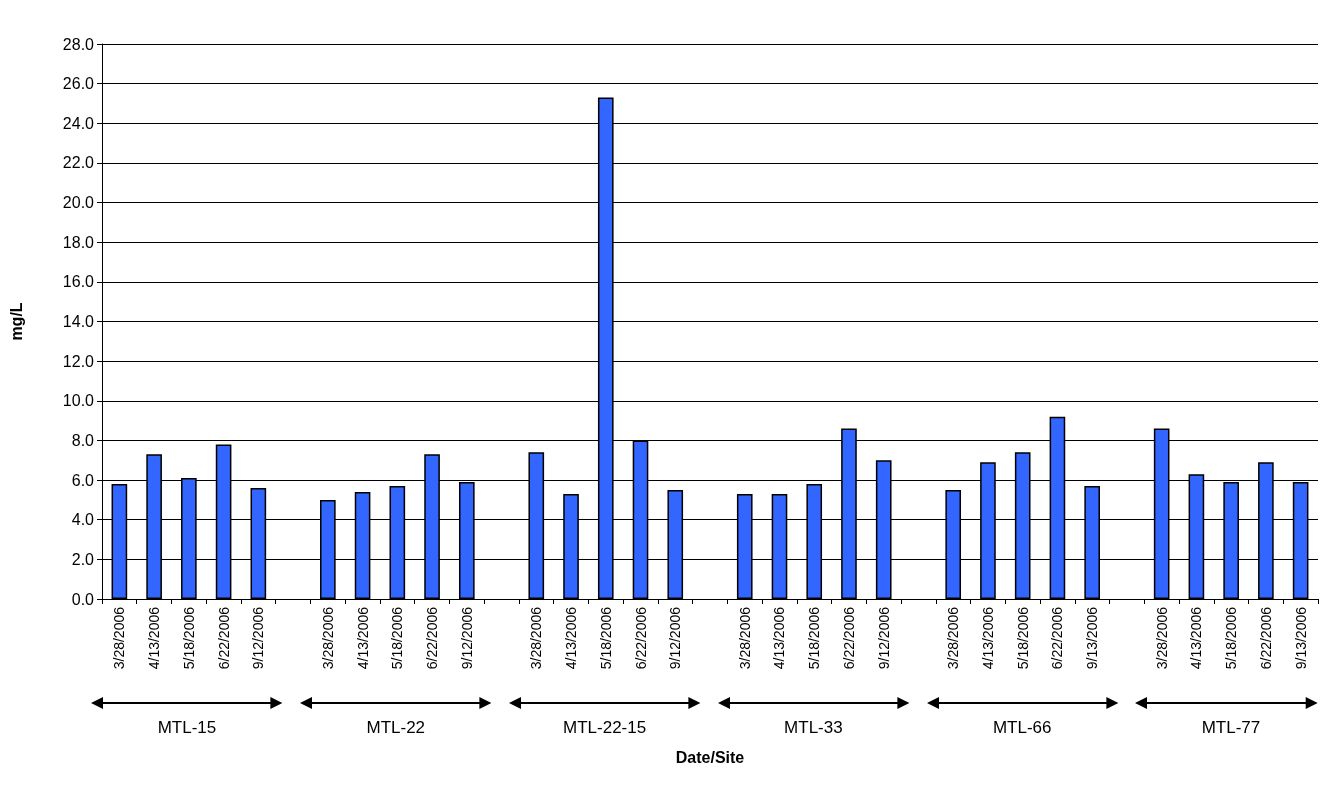 The image size is (1320, 803). Describe the element at coordinates (78, 44) in the screenshot. I see `y-tick-label: 28.0` at that location.